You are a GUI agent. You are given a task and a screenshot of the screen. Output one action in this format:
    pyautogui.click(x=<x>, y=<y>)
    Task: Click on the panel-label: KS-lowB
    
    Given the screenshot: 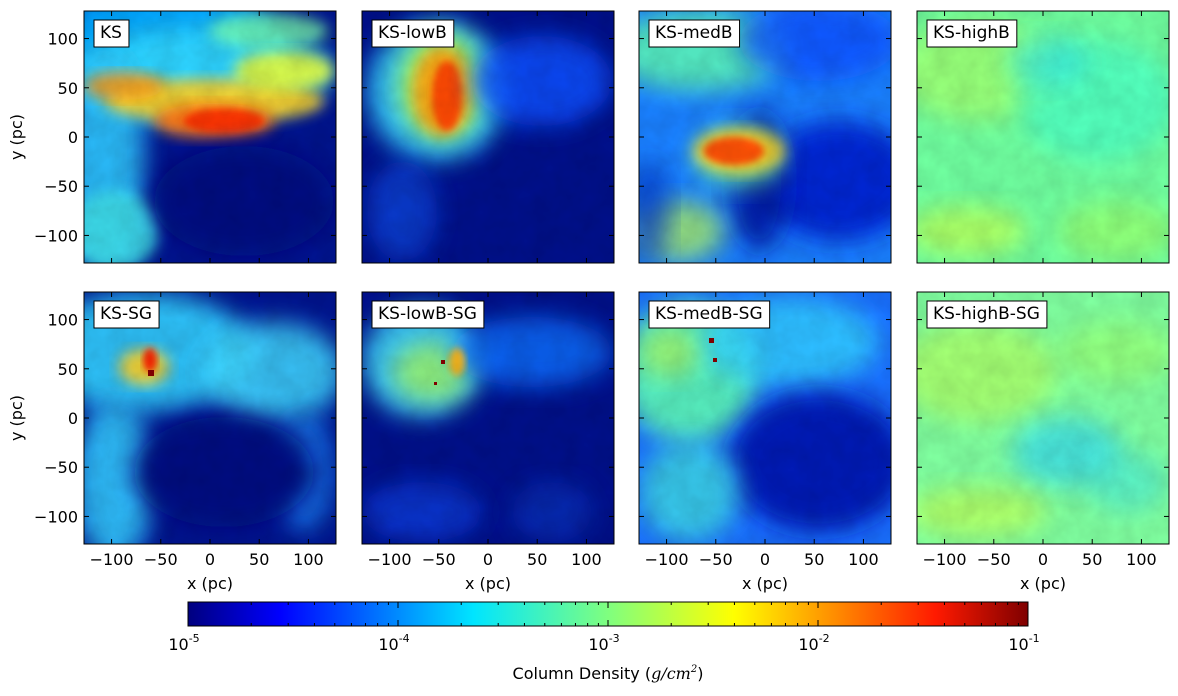 What is the action you would take?
    pyautogui.click(x=413, y=33)
    